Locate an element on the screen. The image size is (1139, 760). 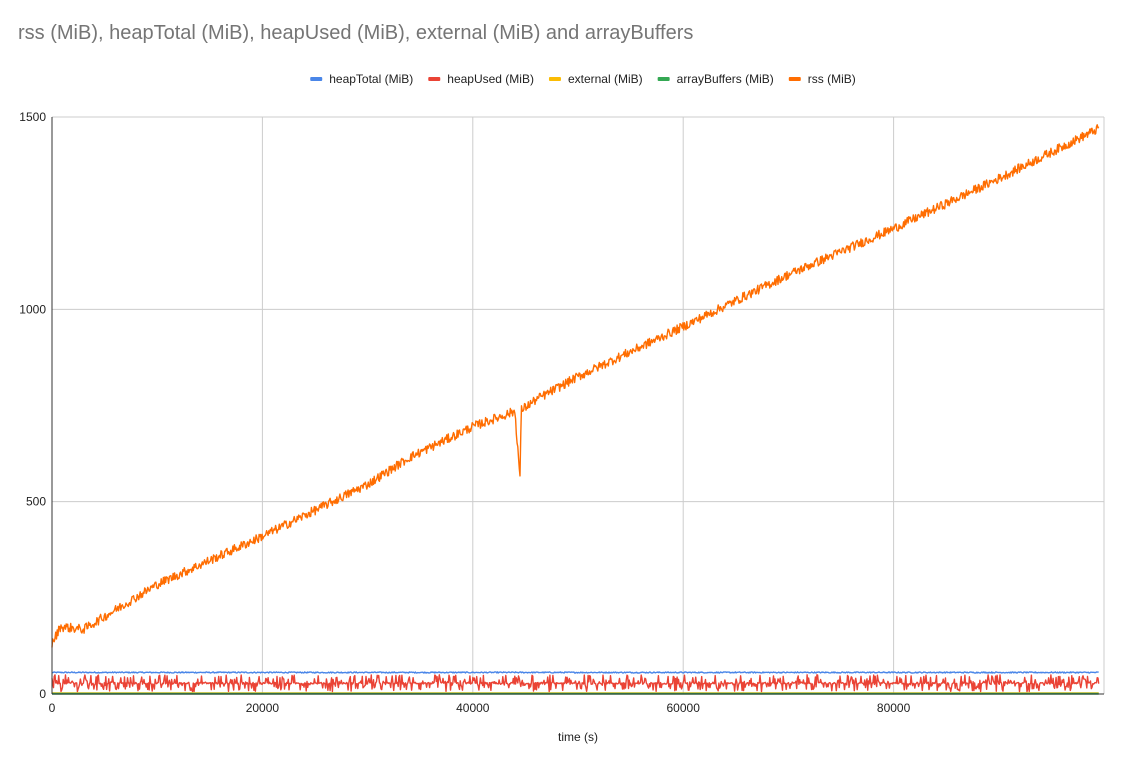
legend-item: external (MiB) is located at coordinates (595, 79).